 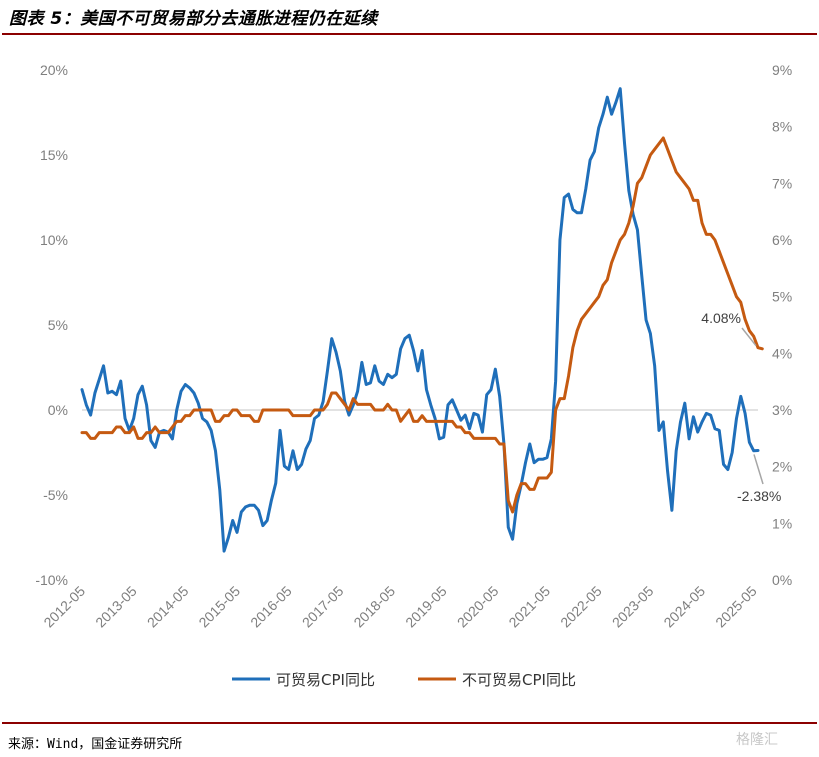 I want to click on nontradable-leader-line, so click(x=749, y=337).